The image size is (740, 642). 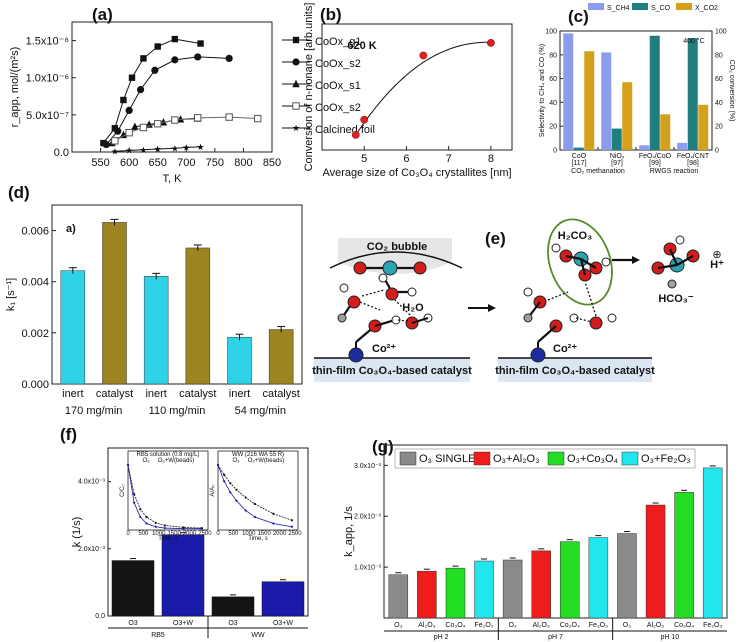 I want to click on x-tick-label-b: 7, so click(x=449, y=159).